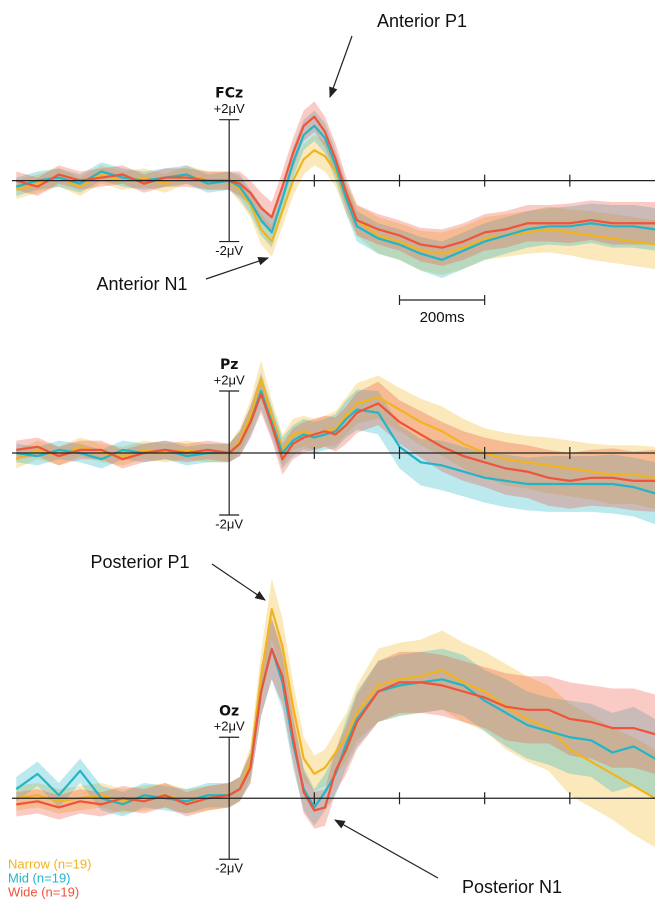 This screenshot has width=655, height=903. What do you see at coordinates (229, 711) in the screenshot?
I see `channel-label: Oz` at bounding box center [229, 711].